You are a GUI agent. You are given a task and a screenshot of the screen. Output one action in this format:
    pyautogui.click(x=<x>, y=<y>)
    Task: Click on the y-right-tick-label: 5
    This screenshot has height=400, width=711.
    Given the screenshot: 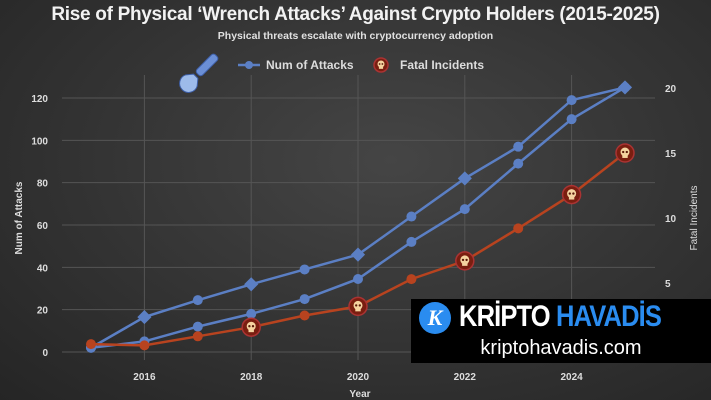 What is the action you would take?
    pyautogui.click(x=668, y=284)
    